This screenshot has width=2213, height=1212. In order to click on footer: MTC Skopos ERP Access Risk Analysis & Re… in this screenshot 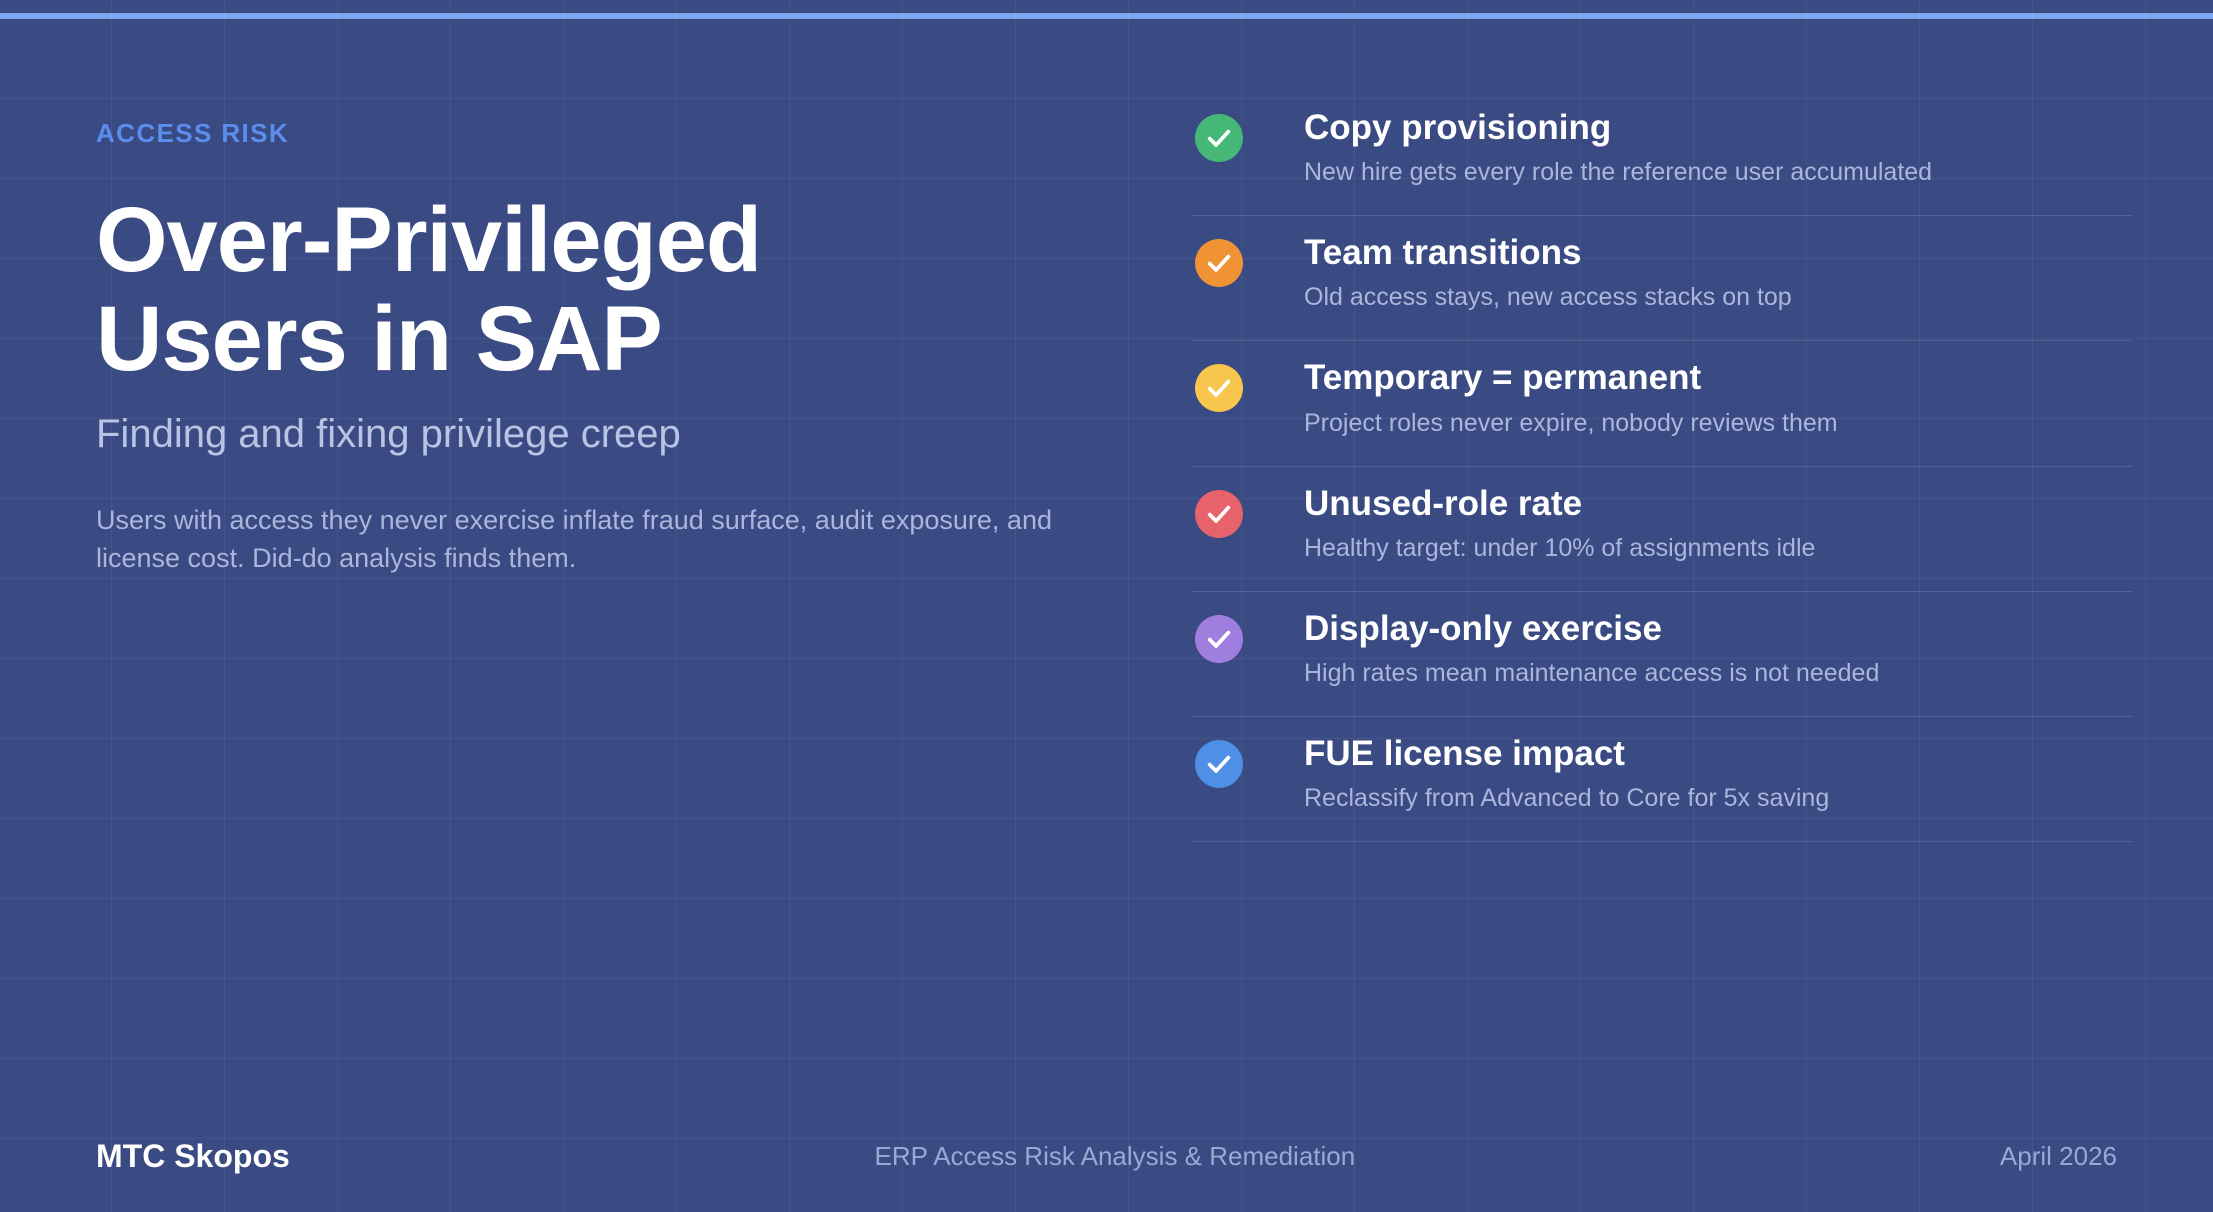, I will do `click(1106, 1156)`.